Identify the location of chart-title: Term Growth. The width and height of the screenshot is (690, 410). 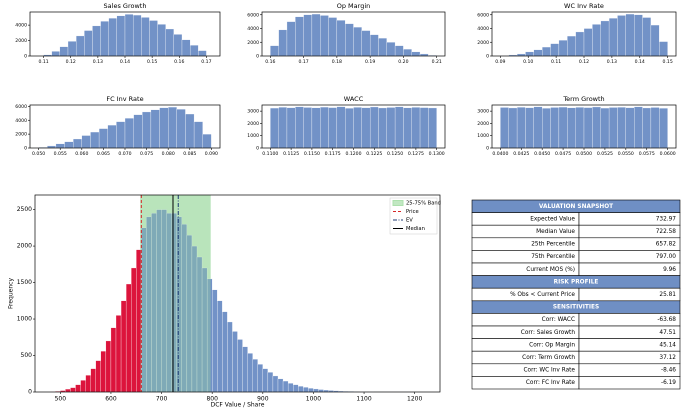
(583, 99).